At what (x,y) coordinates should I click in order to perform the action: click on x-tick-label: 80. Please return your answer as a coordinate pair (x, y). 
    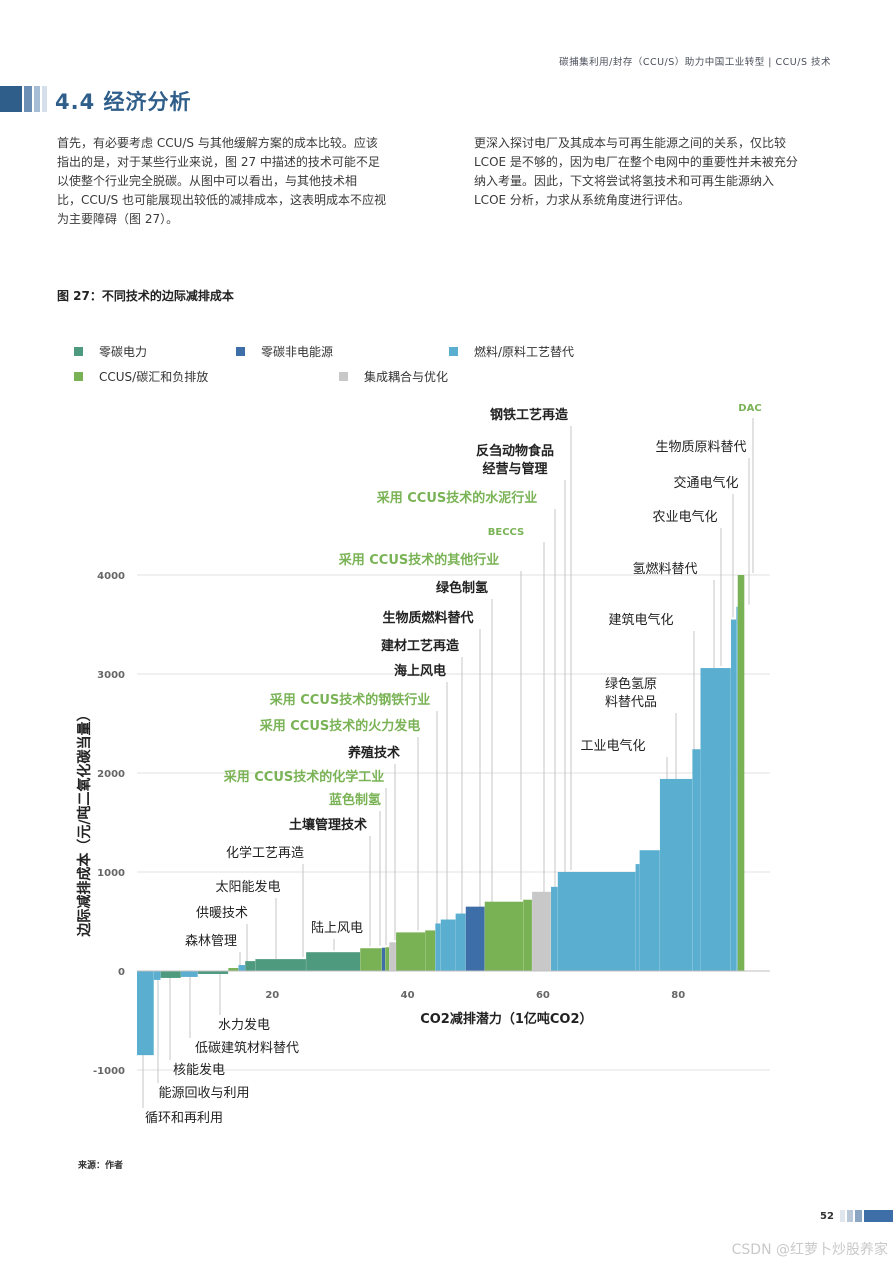
    Looking at the image, I should click on (678, 995).